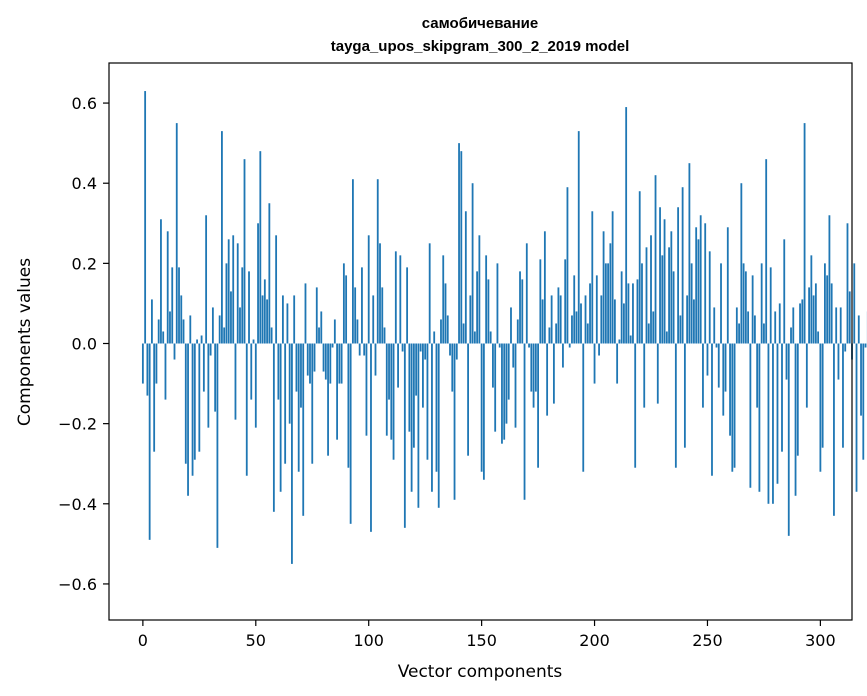  What do you see at coordinates (481, 640) in the screenshot?
I see `x-tick-label: 150` at bounding box center [481, 640].